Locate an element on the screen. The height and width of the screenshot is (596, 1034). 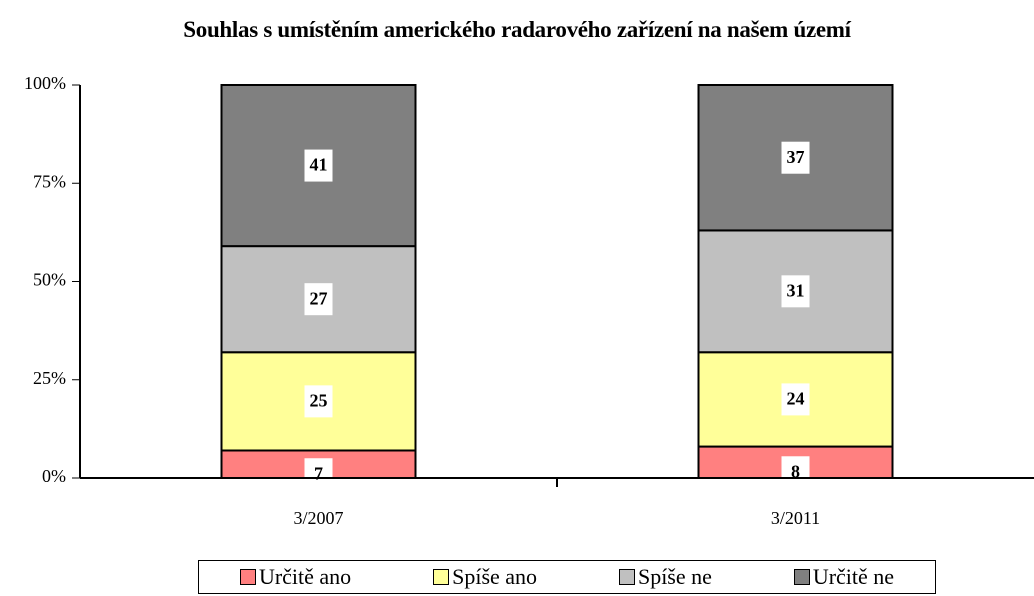
data-label: 7 is located at coordinates (318, 473).